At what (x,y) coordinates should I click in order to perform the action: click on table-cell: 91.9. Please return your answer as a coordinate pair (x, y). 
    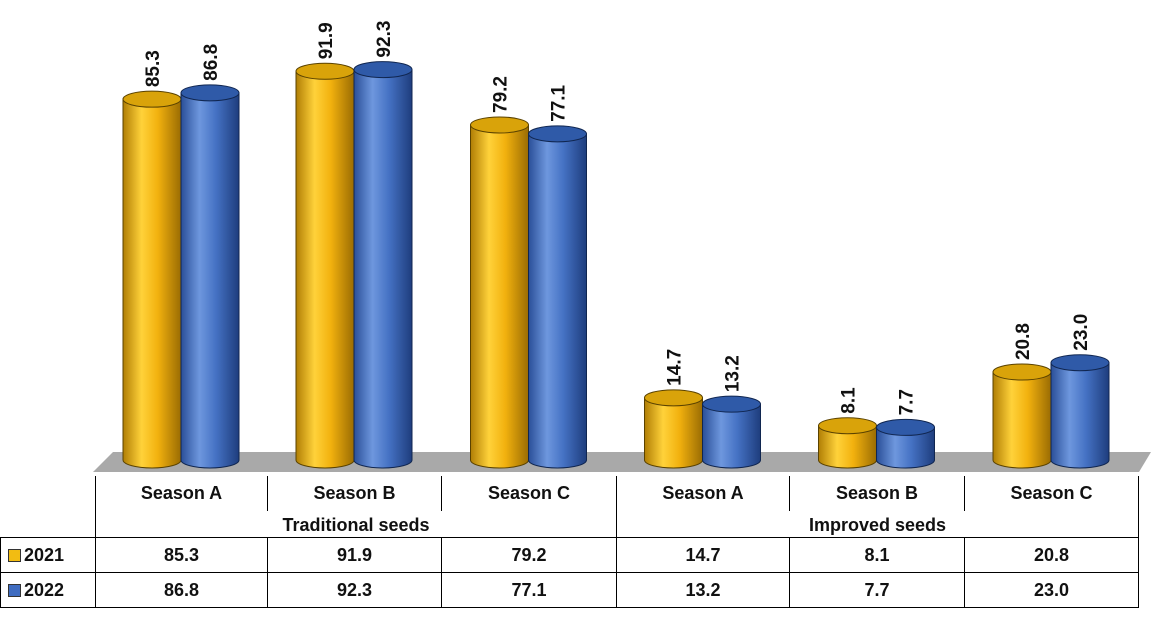
    Looking at the image, I should click on (354, 555).